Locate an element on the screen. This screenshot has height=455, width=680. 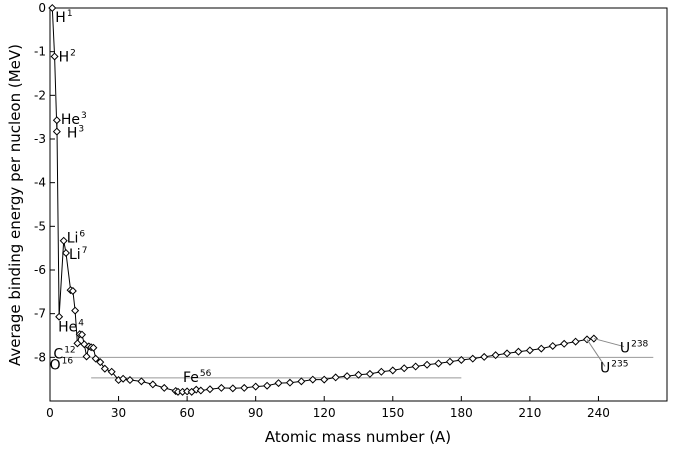
nuclide-label: C12 is located at coordinates (64, 353).